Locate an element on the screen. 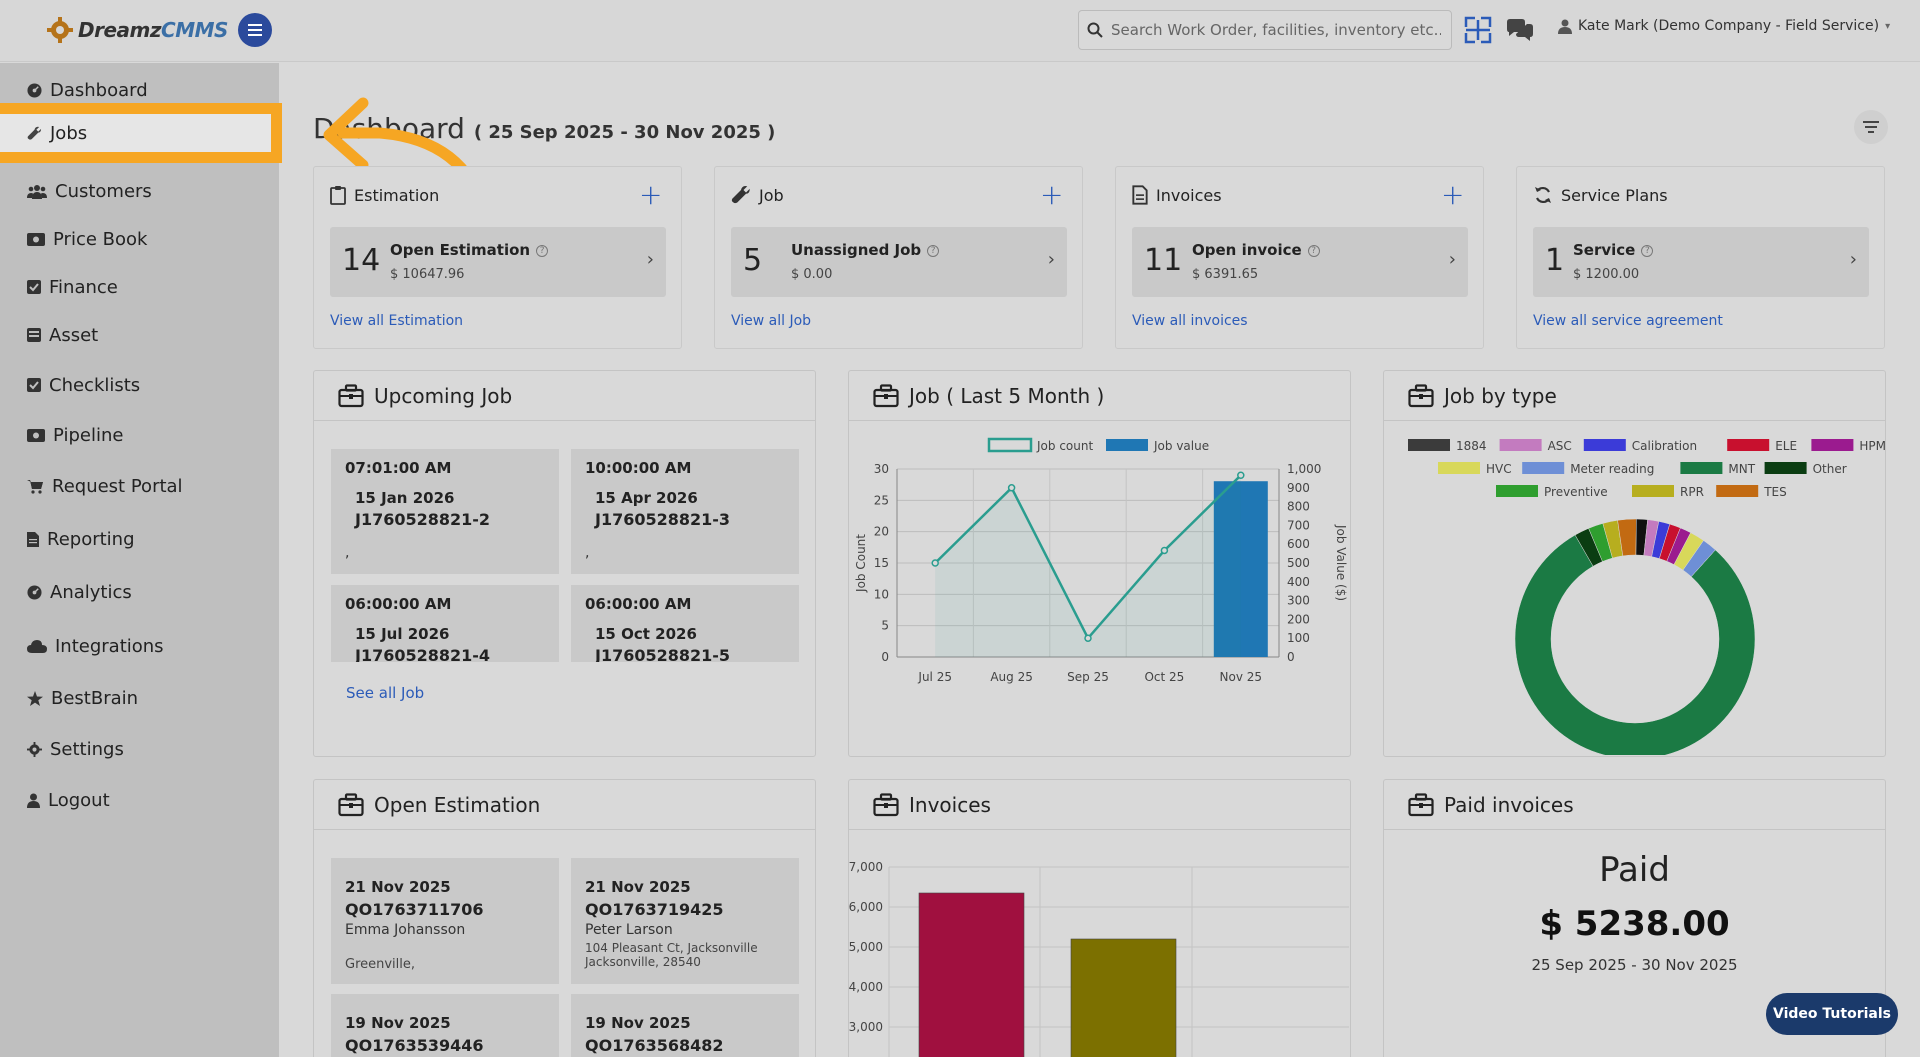 This screenshot has height=1057, width=1920. sidebar-item-reporting: Reporting is located at coordinates (139, 539).